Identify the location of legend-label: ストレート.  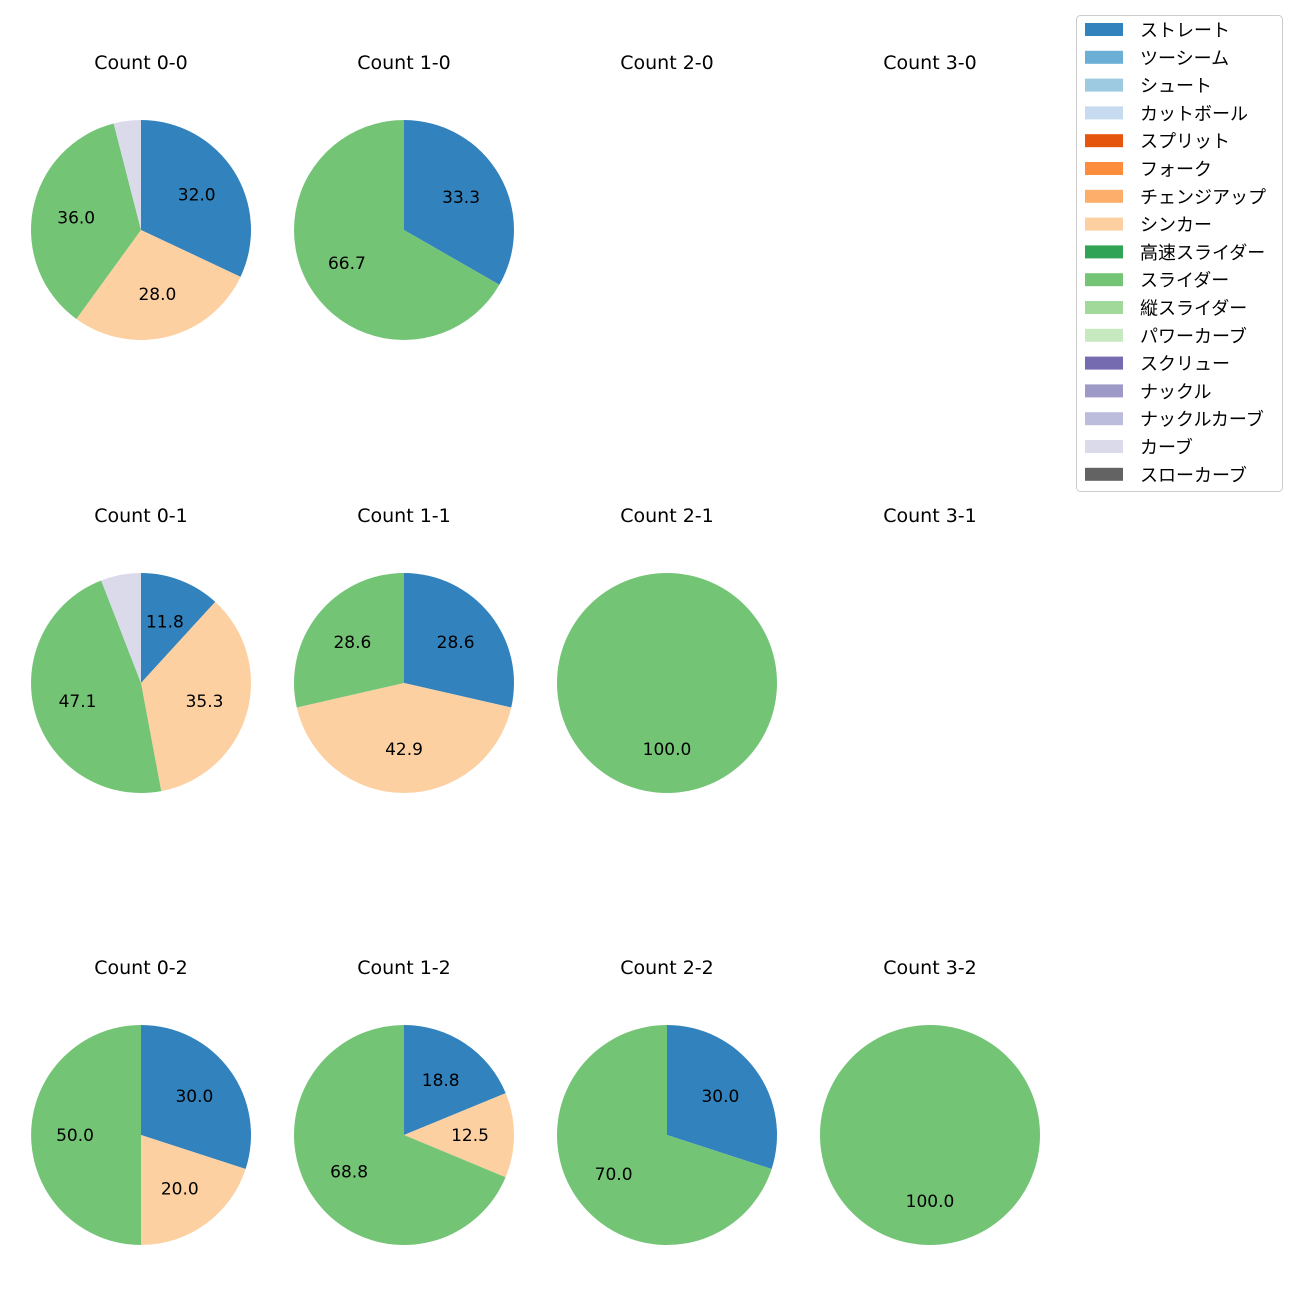
(1185, 31).